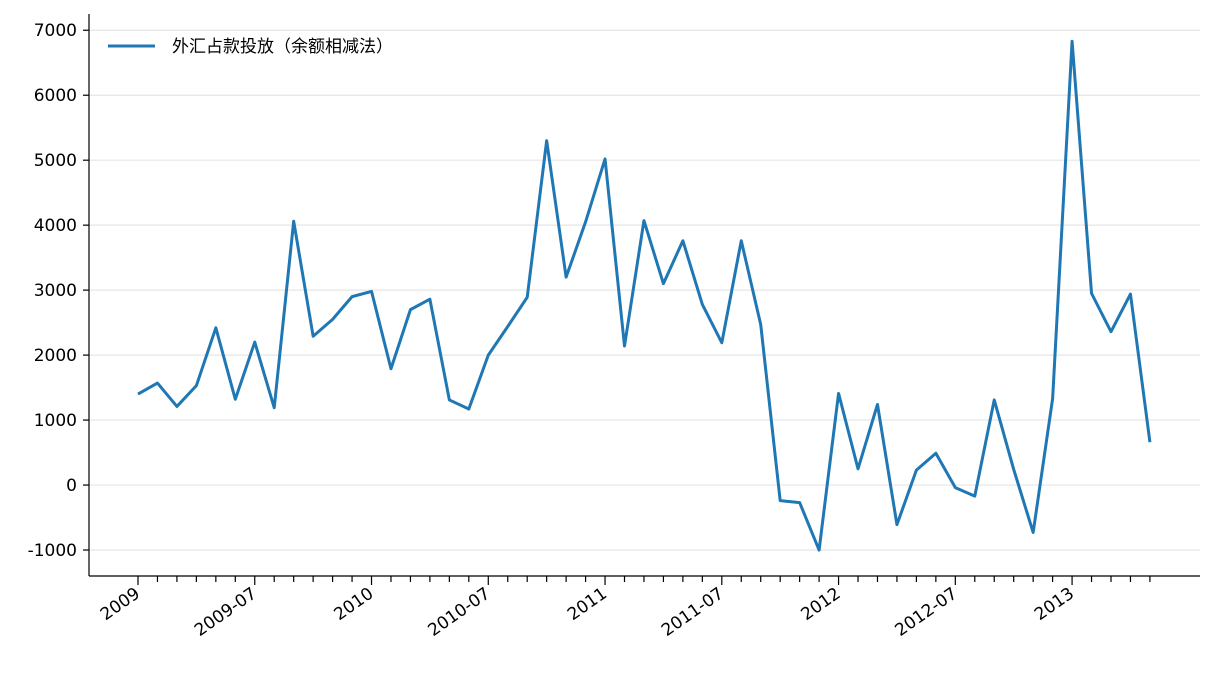  What do you see at coordinates (52, 551) in the screenshot?
I see `y-tick-label: -1000` at bounding box center [52, 551].